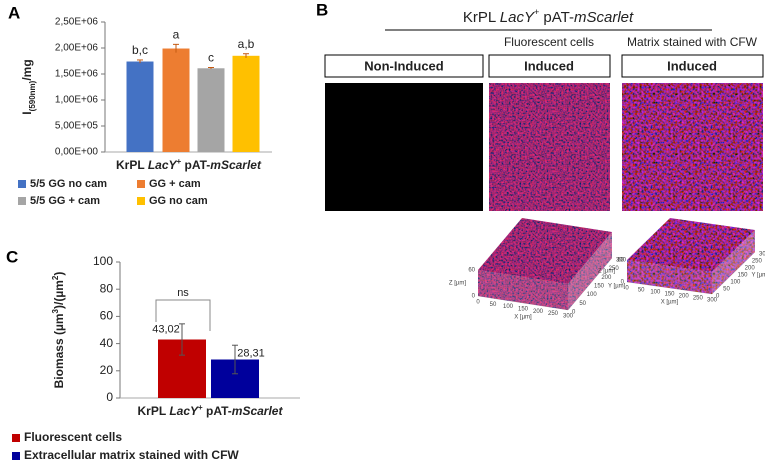 This screenshot has height=463, width=765. What do you see at coordinates (77, 100) in the screenshot?
I see `y-tick-label: 1,00E+06` at bounding box center [77, 100].